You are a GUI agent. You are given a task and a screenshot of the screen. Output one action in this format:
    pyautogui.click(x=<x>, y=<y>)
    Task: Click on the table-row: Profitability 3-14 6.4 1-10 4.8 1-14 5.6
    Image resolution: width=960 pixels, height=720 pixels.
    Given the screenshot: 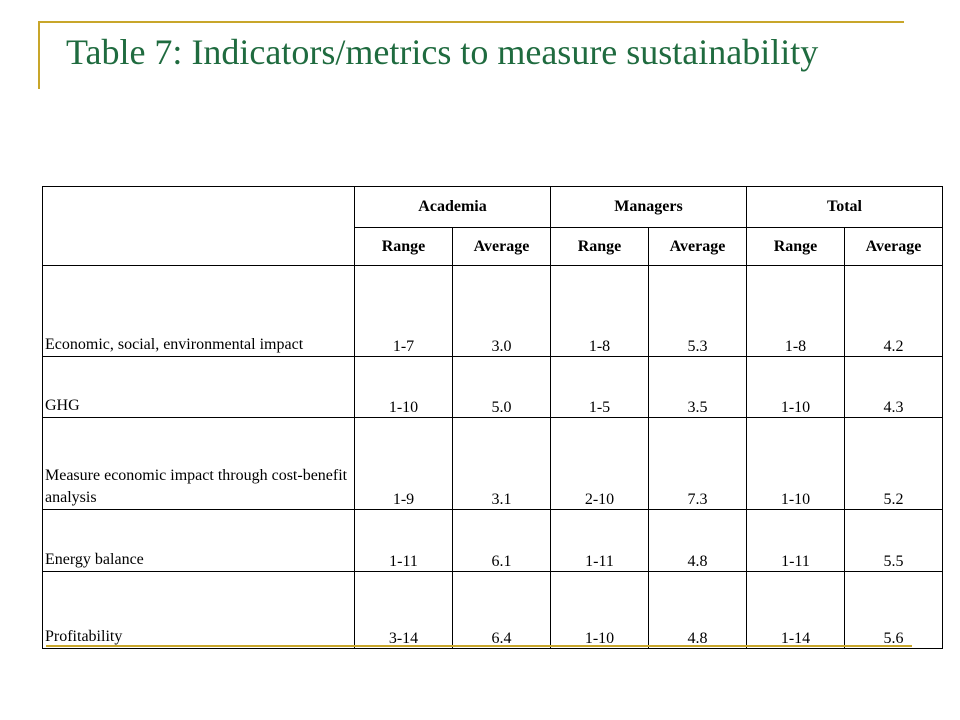 What is the action you would take?
    pyautogui.click(x=493, y=610)
    